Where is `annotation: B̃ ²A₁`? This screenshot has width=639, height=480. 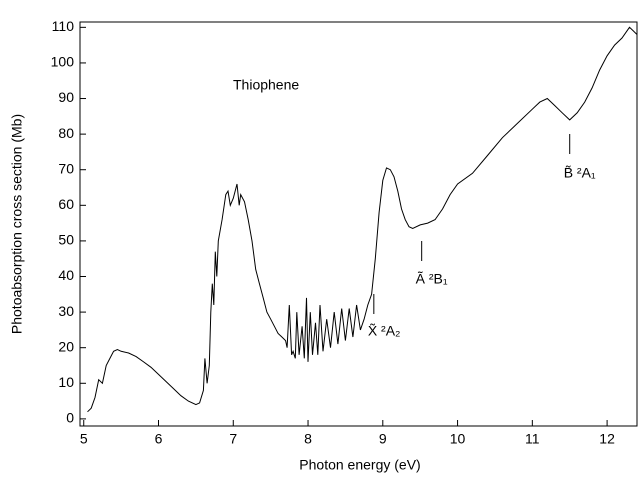 annotation: B̃ ²A₁ is located at coordinates (580, 172).